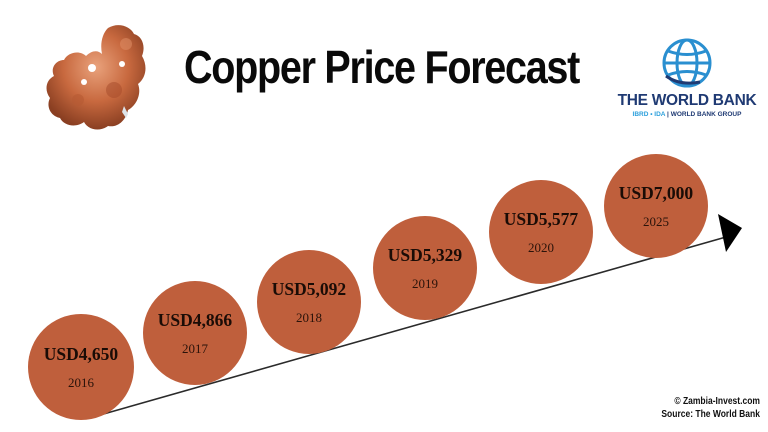  What do you see at coordinates (541, 247) in the screenshot?
I see `price-year: 2020` at bounding box center [541, 247].